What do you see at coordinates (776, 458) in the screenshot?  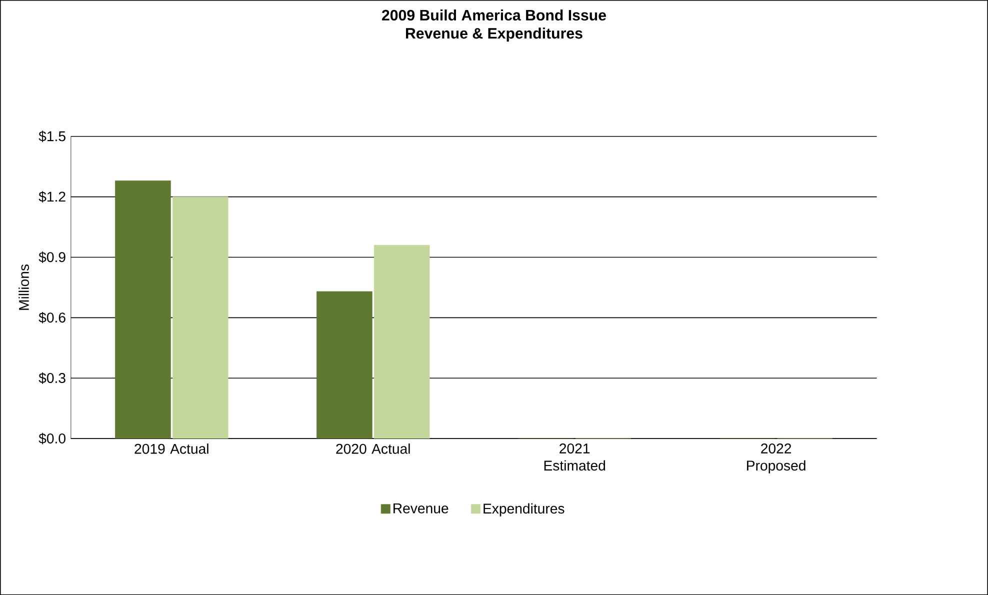 I see `x-tick-label: 2022 Proposed` at bounding box center [776, 458].